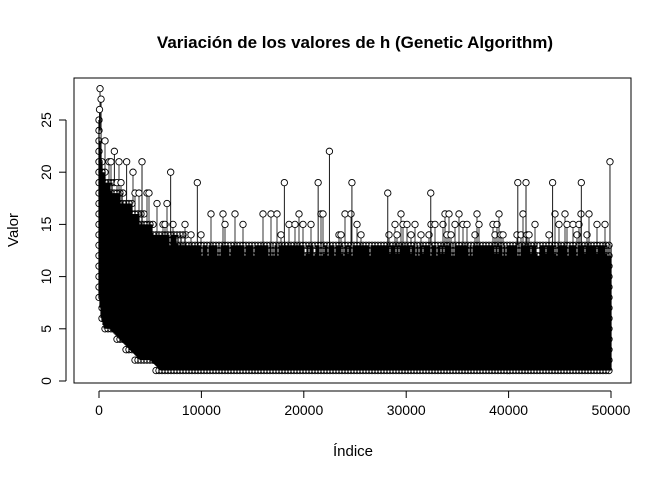  What do you see at coordinates (46, 224) in the screenshot?
I see `y-tick-label: 15` at bounding box center [46, 224].